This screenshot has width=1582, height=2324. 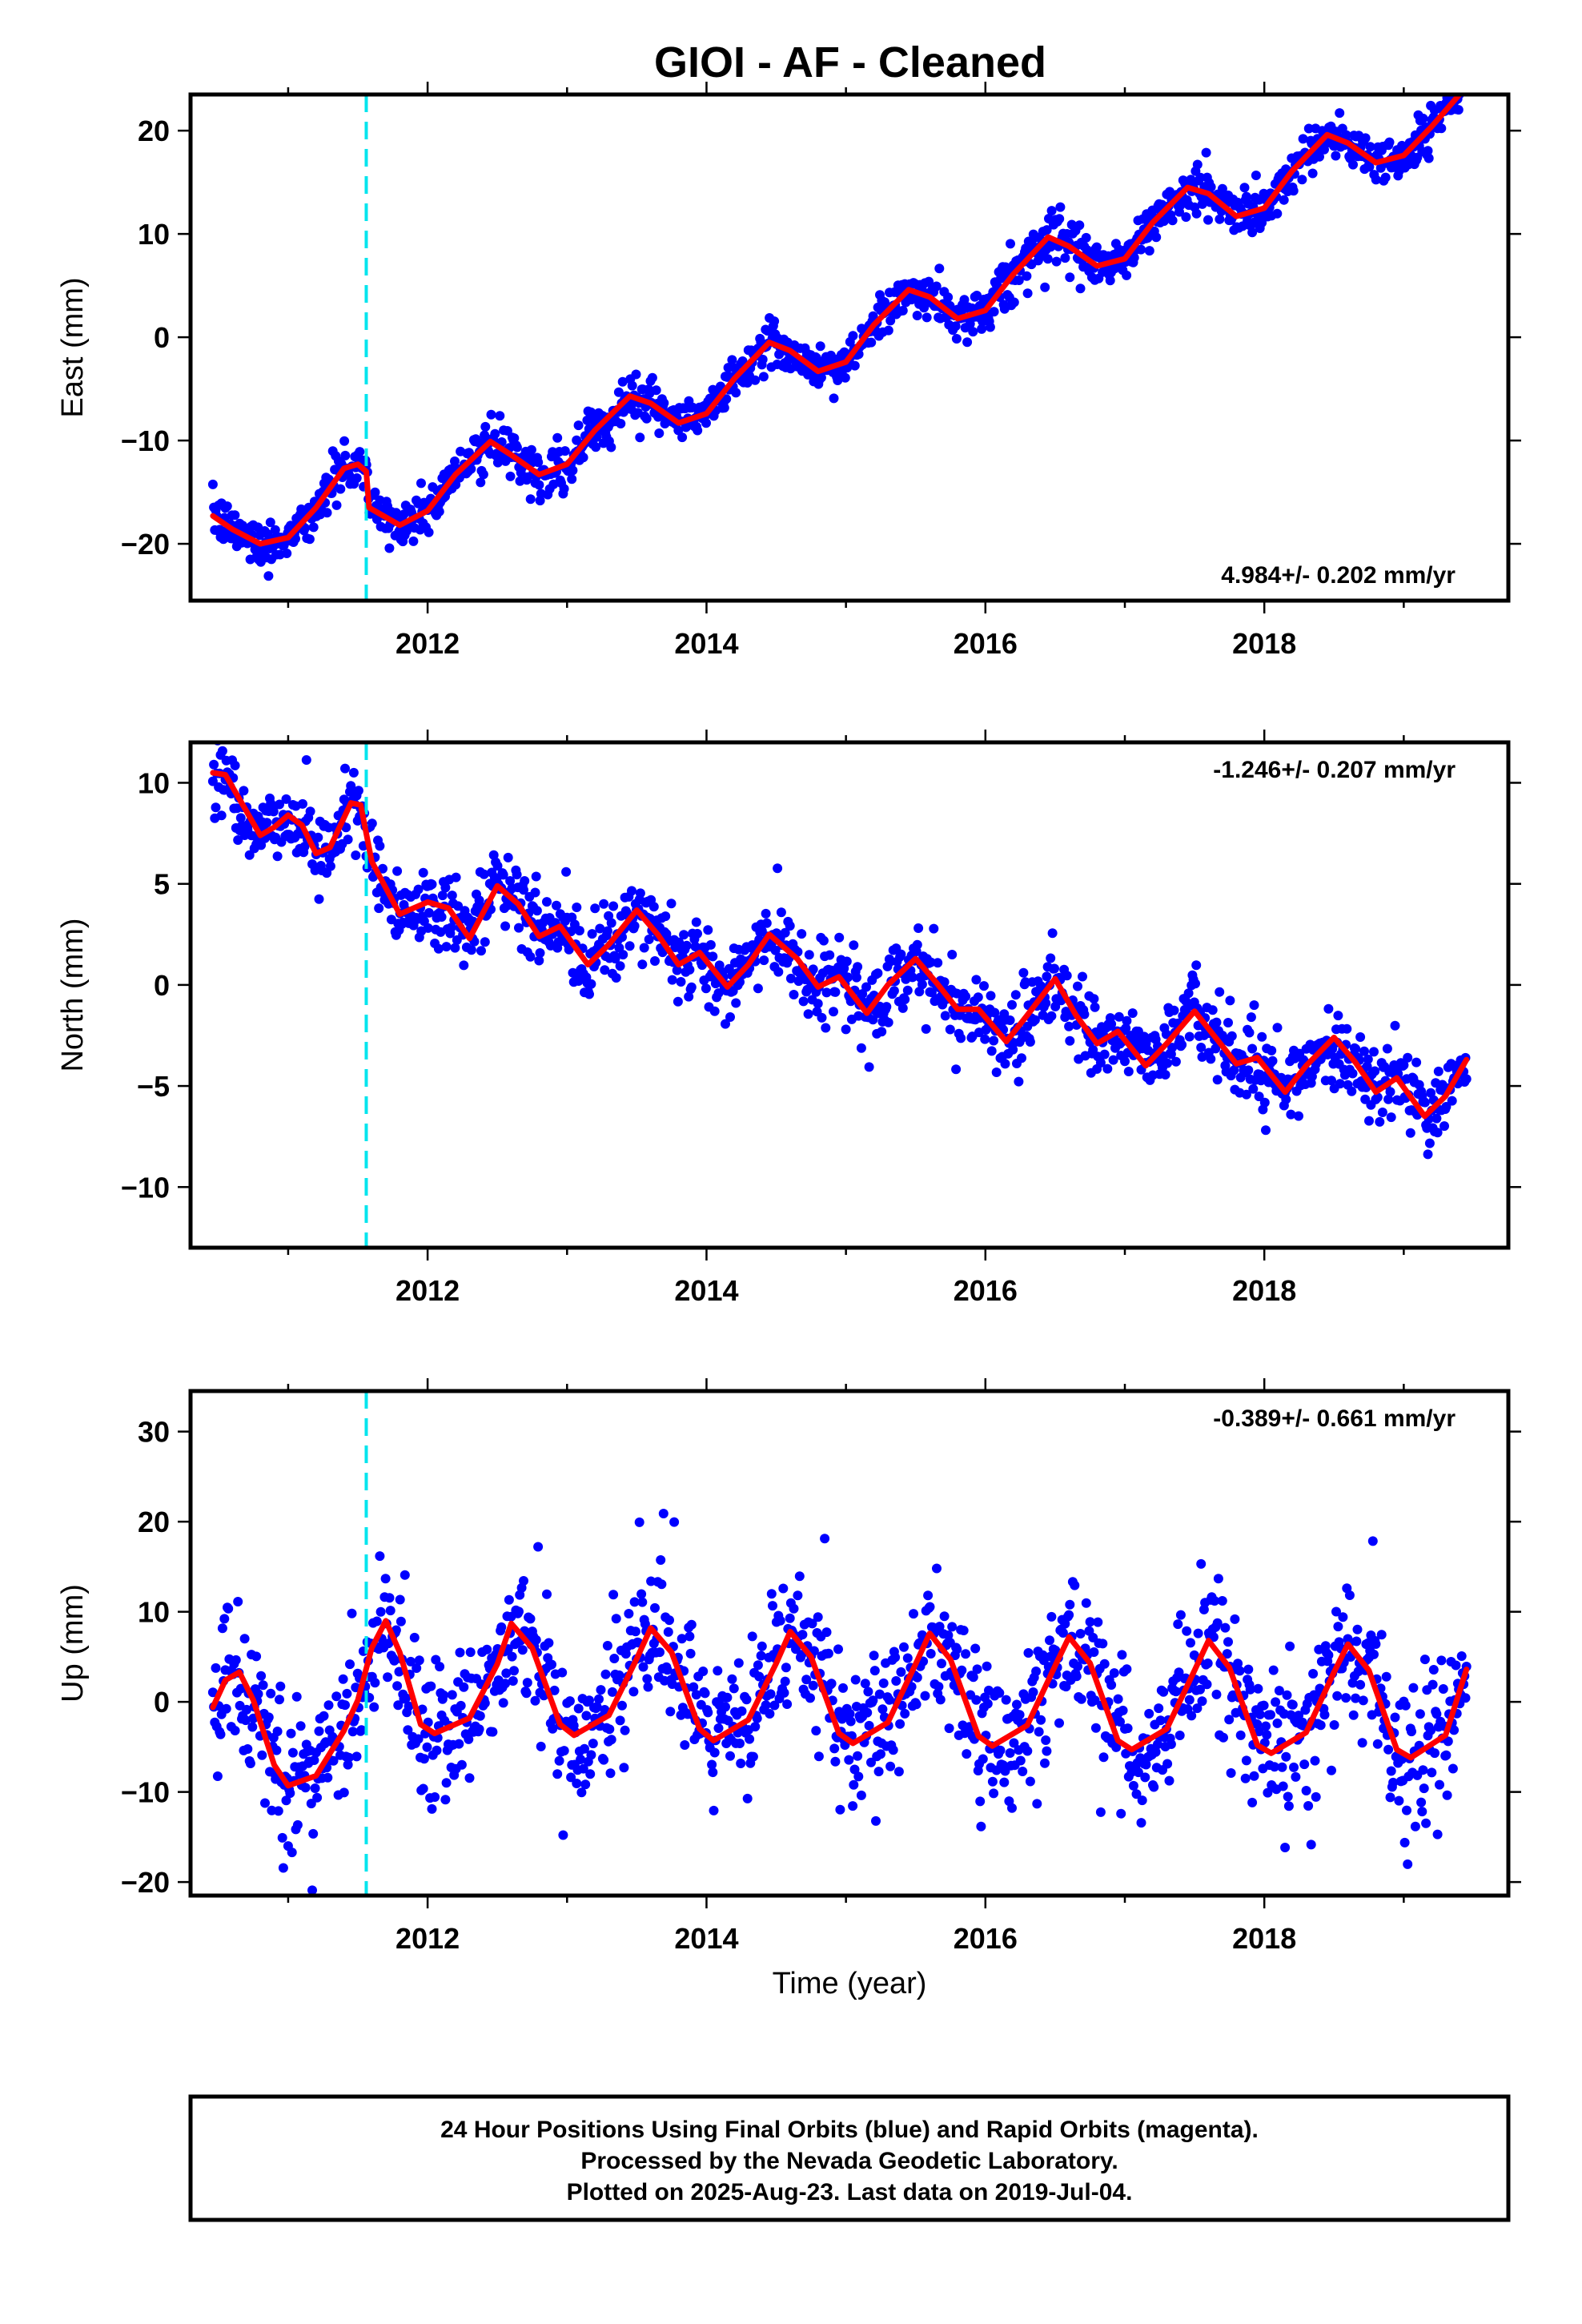 What do you see at coordinates (162, 337) in the screenshot?
I see `y-tick-label: 0` at bounding box center [162, 337].